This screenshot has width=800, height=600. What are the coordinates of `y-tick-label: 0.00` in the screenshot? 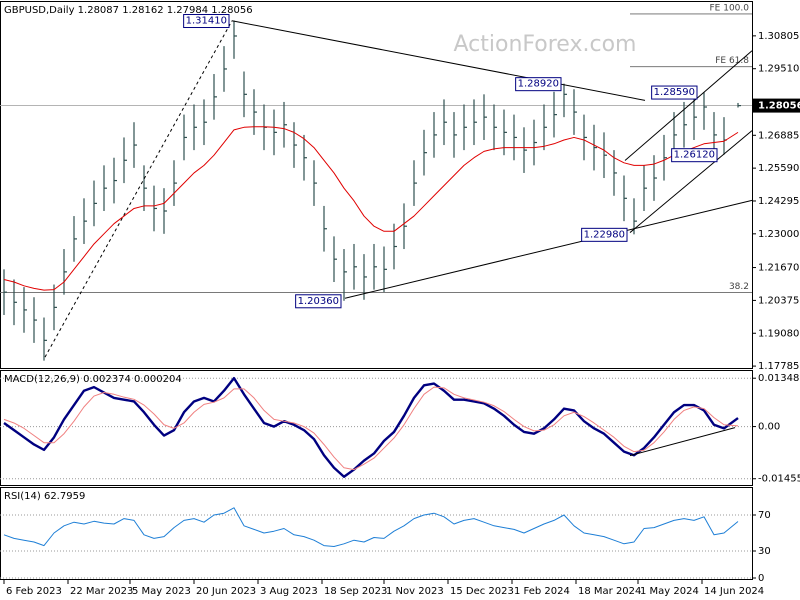 It's located at (769, 427).